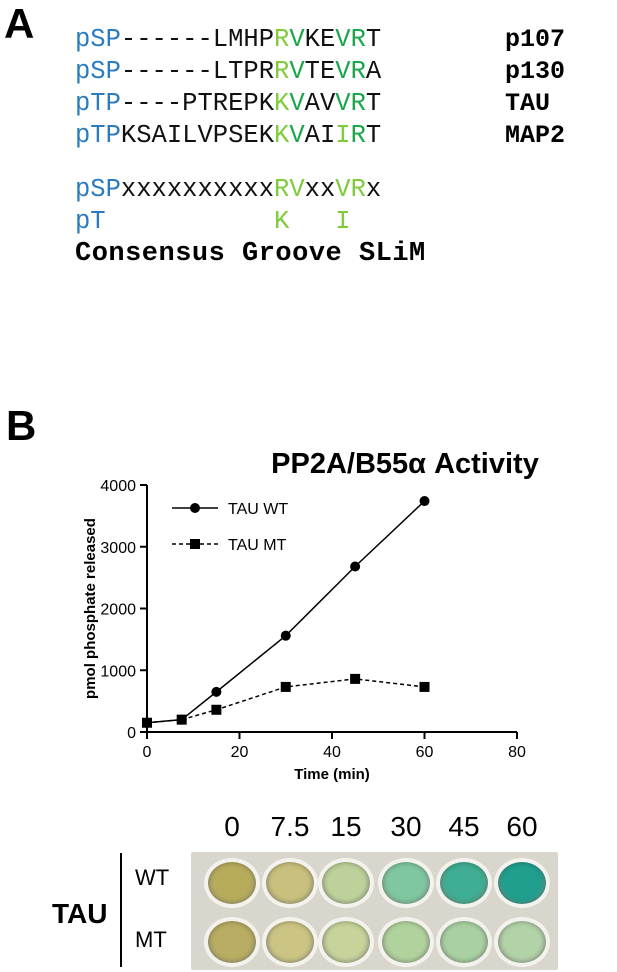  What do you see at coordinates (535, 135) in the screenshot?
I see `protein-name: MAP2` at bounding box center [535, 135].